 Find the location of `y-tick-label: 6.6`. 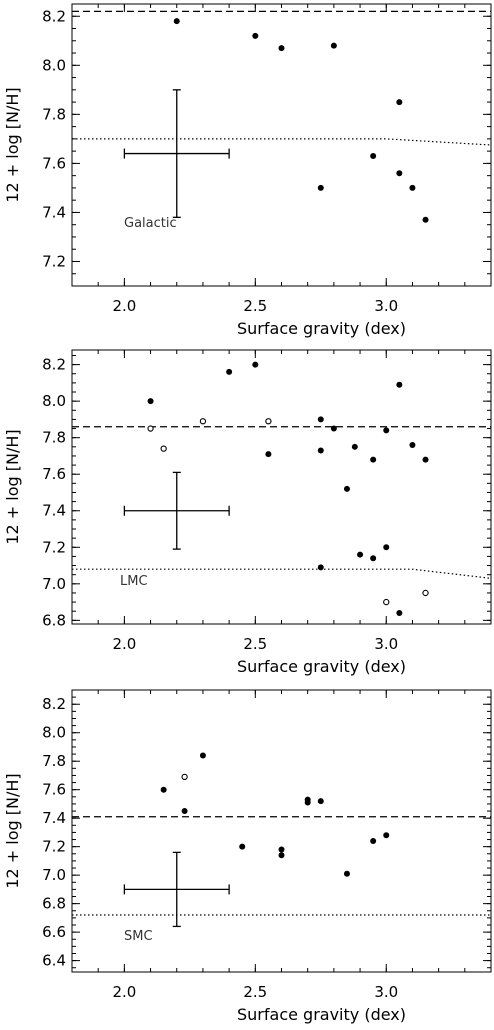

y-tick-label: 6.6 is located at coordinates (54, 932).